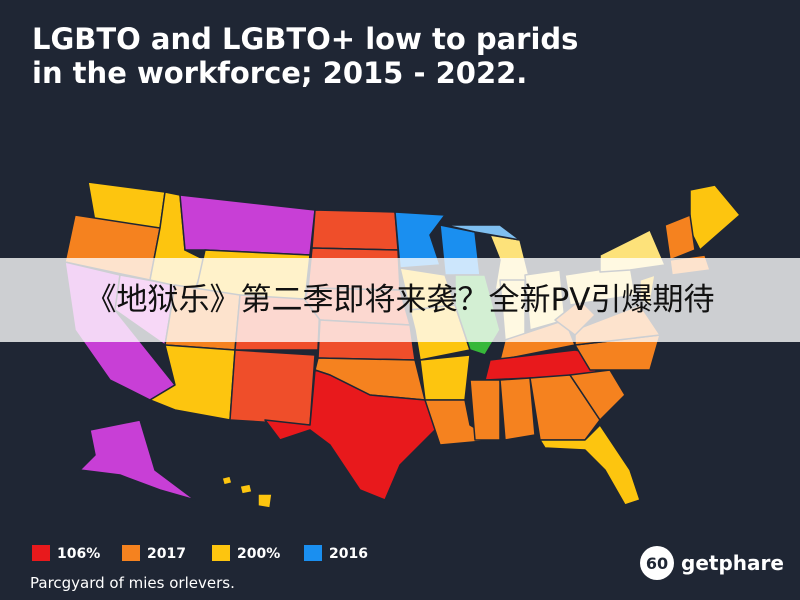 The height and width of the screenshot is (600, 800). I want to click on logo-badge-text: 60, so click(657, 563).